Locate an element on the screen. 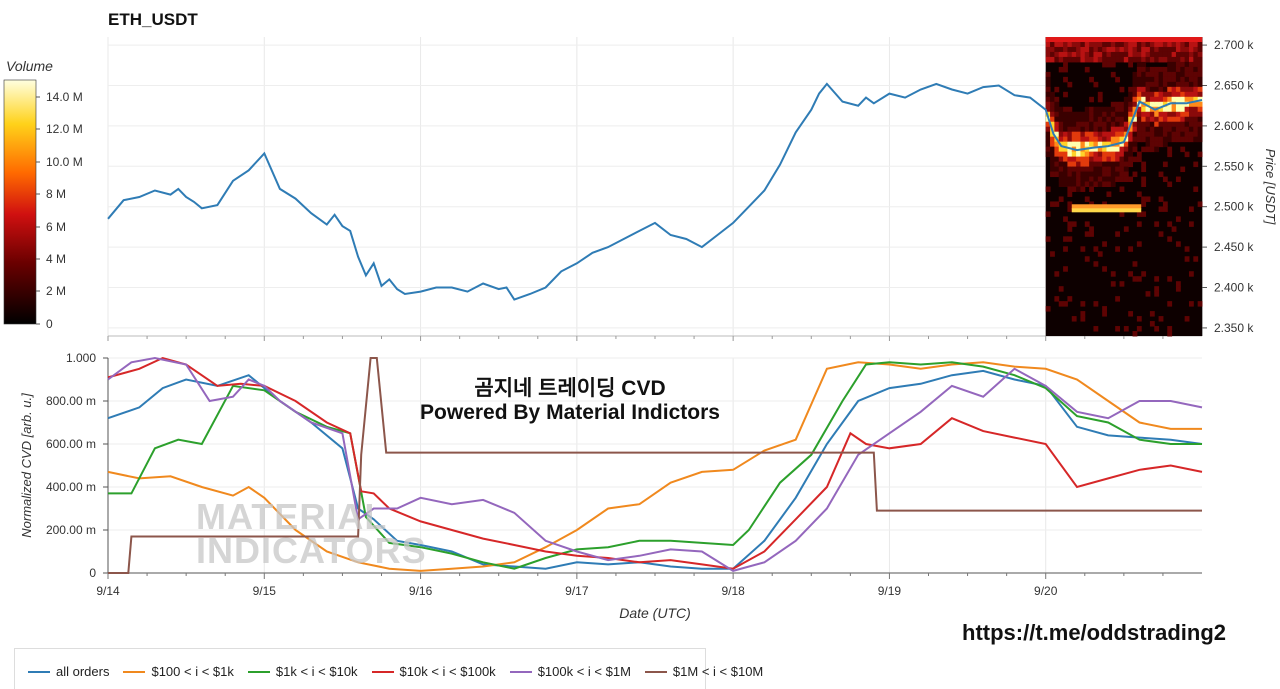 The height and width of the screenshot is (689, 1280). legend-item: $100 < i < $1k is located at coordinates (178, 671).